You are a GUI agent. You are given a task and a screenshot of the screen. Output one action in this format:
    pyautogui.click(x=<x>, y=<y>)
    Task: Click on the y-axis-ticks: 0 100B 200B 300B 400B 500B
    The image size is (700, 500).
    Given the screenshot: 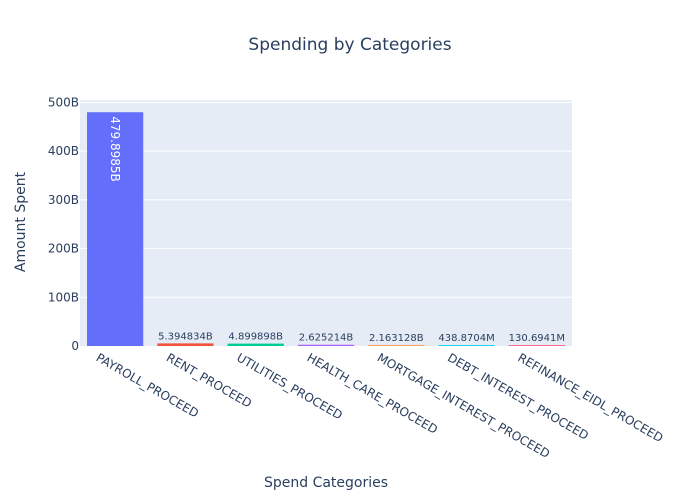 What is the action you would take?
    pyautogui.click(x=63, y=224)
    